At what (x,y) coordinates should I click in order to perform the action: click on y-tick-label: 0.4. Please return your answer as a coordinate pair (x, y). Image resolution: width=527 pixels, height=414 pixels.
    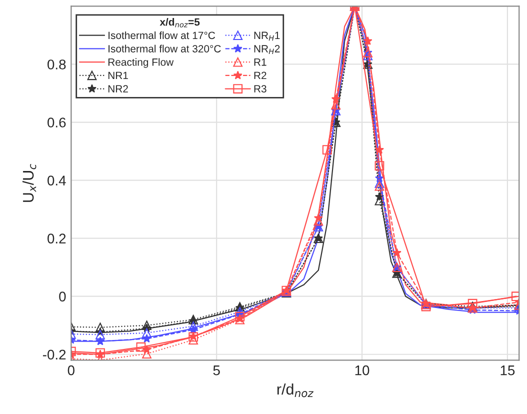
    Looking at the image, I should click on (57, 181).